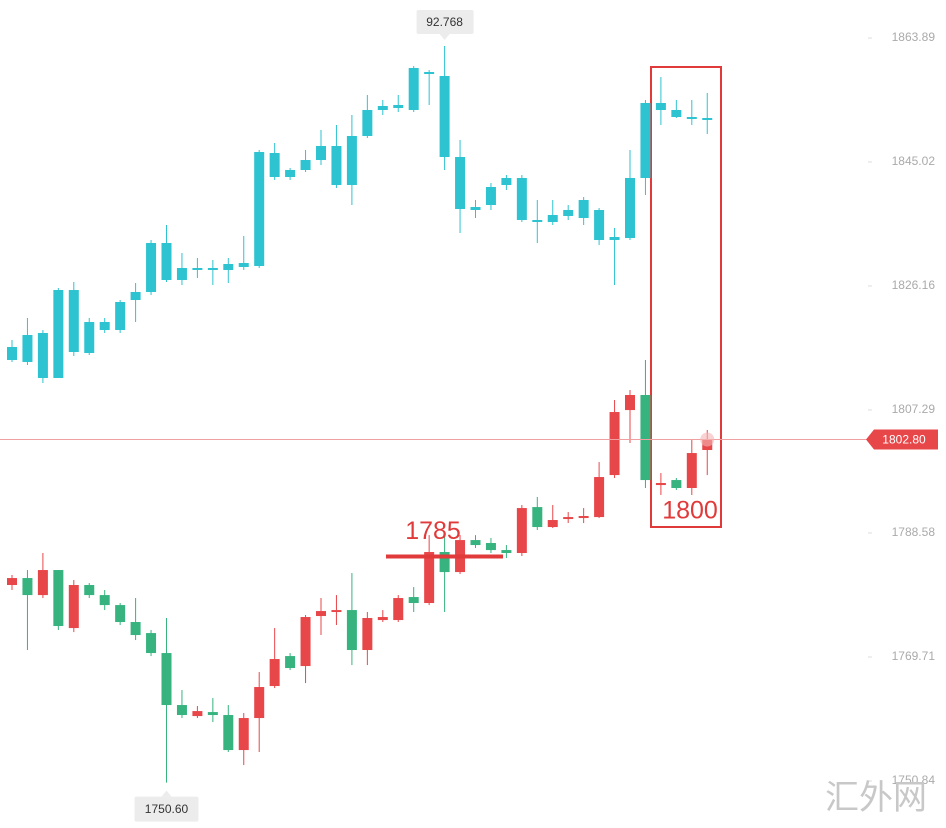 This screenshot has width=946, height=828. Describe the element at coordinates (914, 37) in the screenshot. I see `y-tick-label: 1863.89` at that location.